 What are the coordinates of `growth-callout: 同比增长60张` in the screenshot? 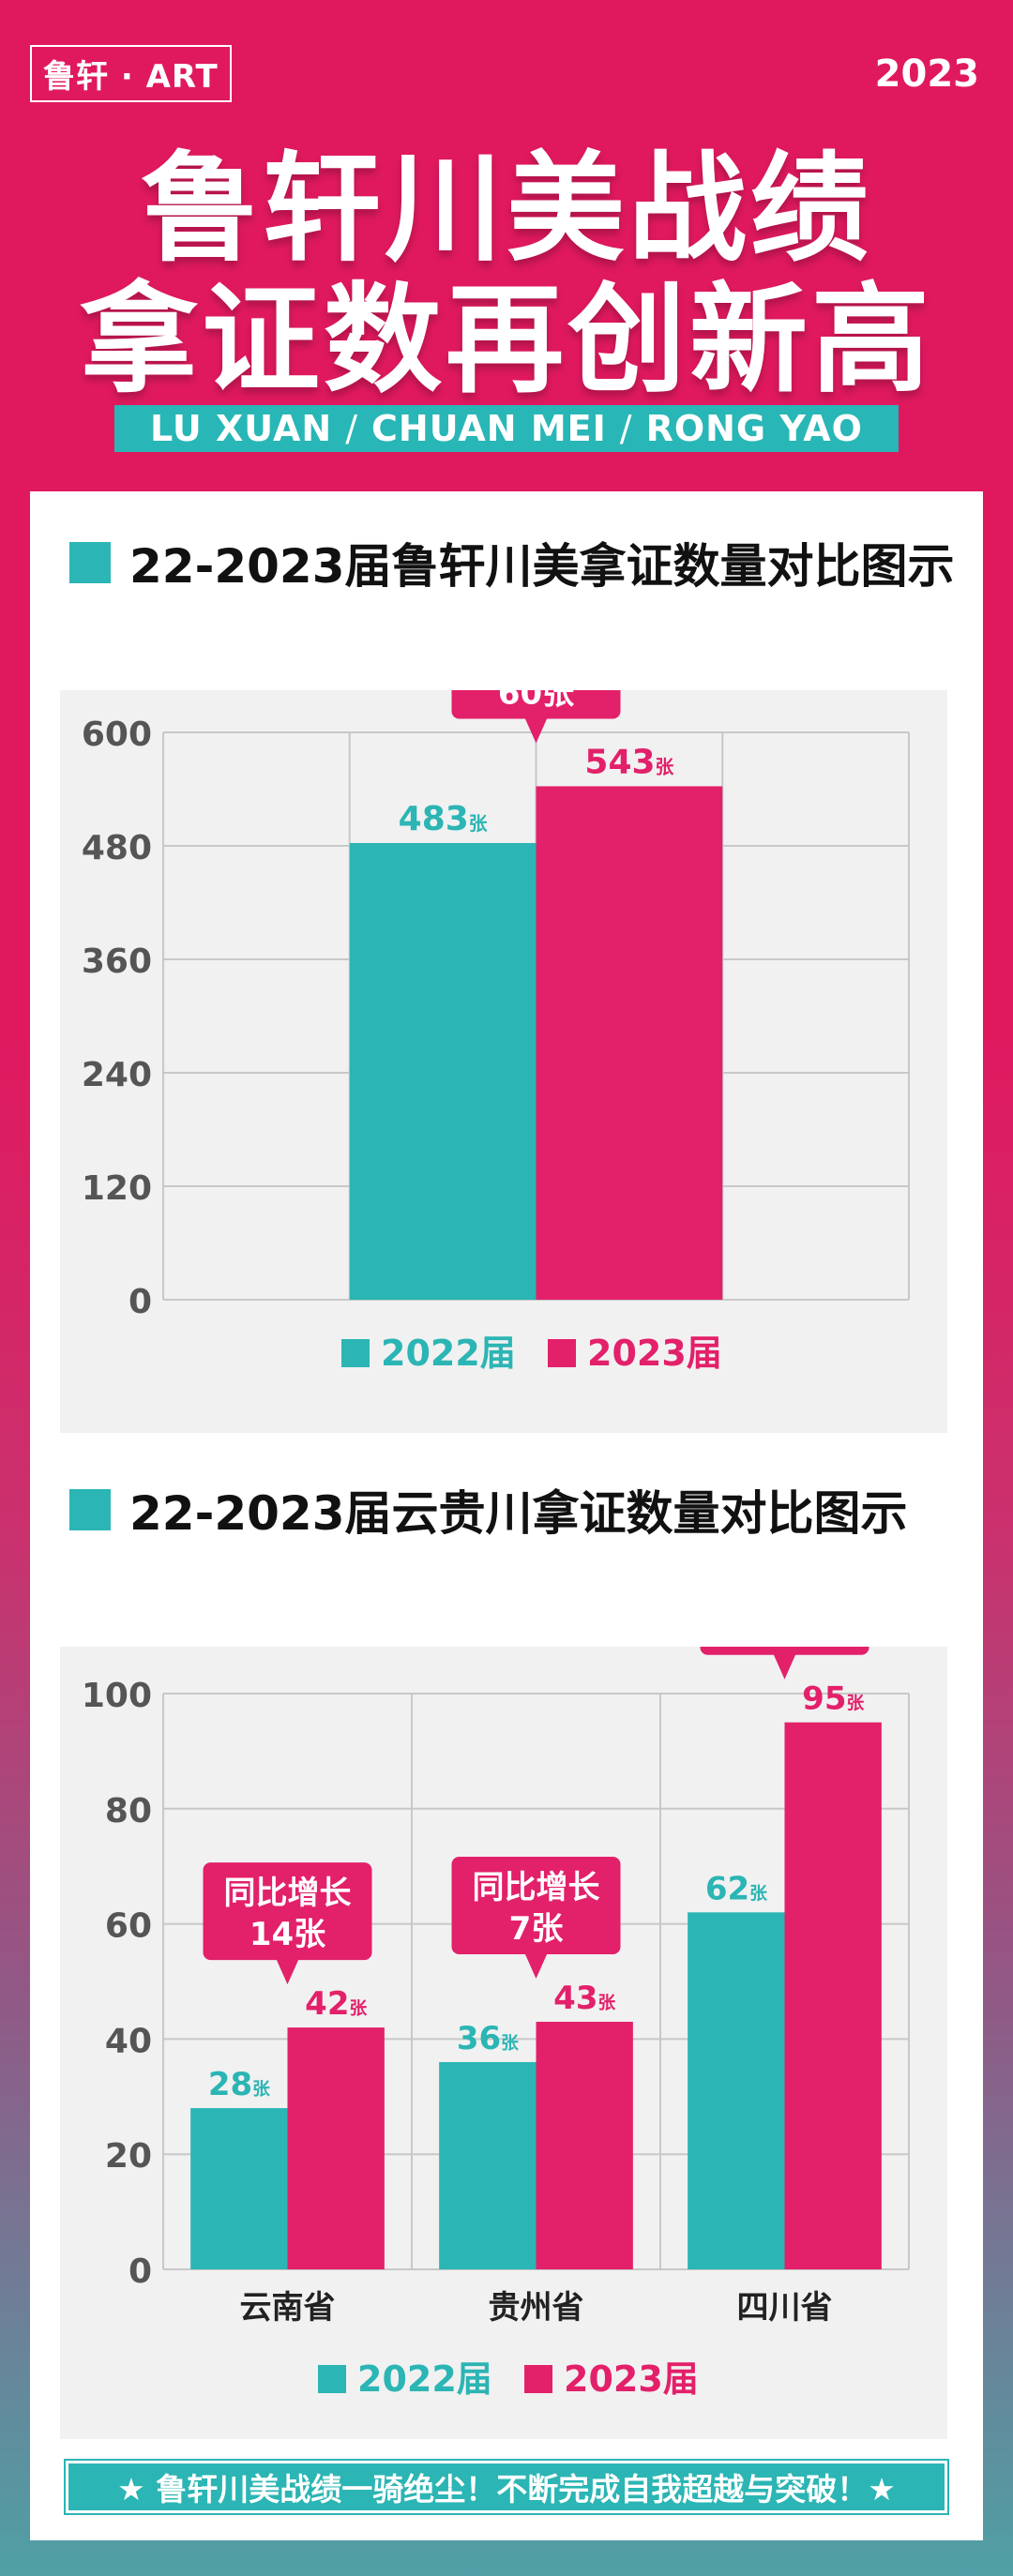 It's located at (536, 717).